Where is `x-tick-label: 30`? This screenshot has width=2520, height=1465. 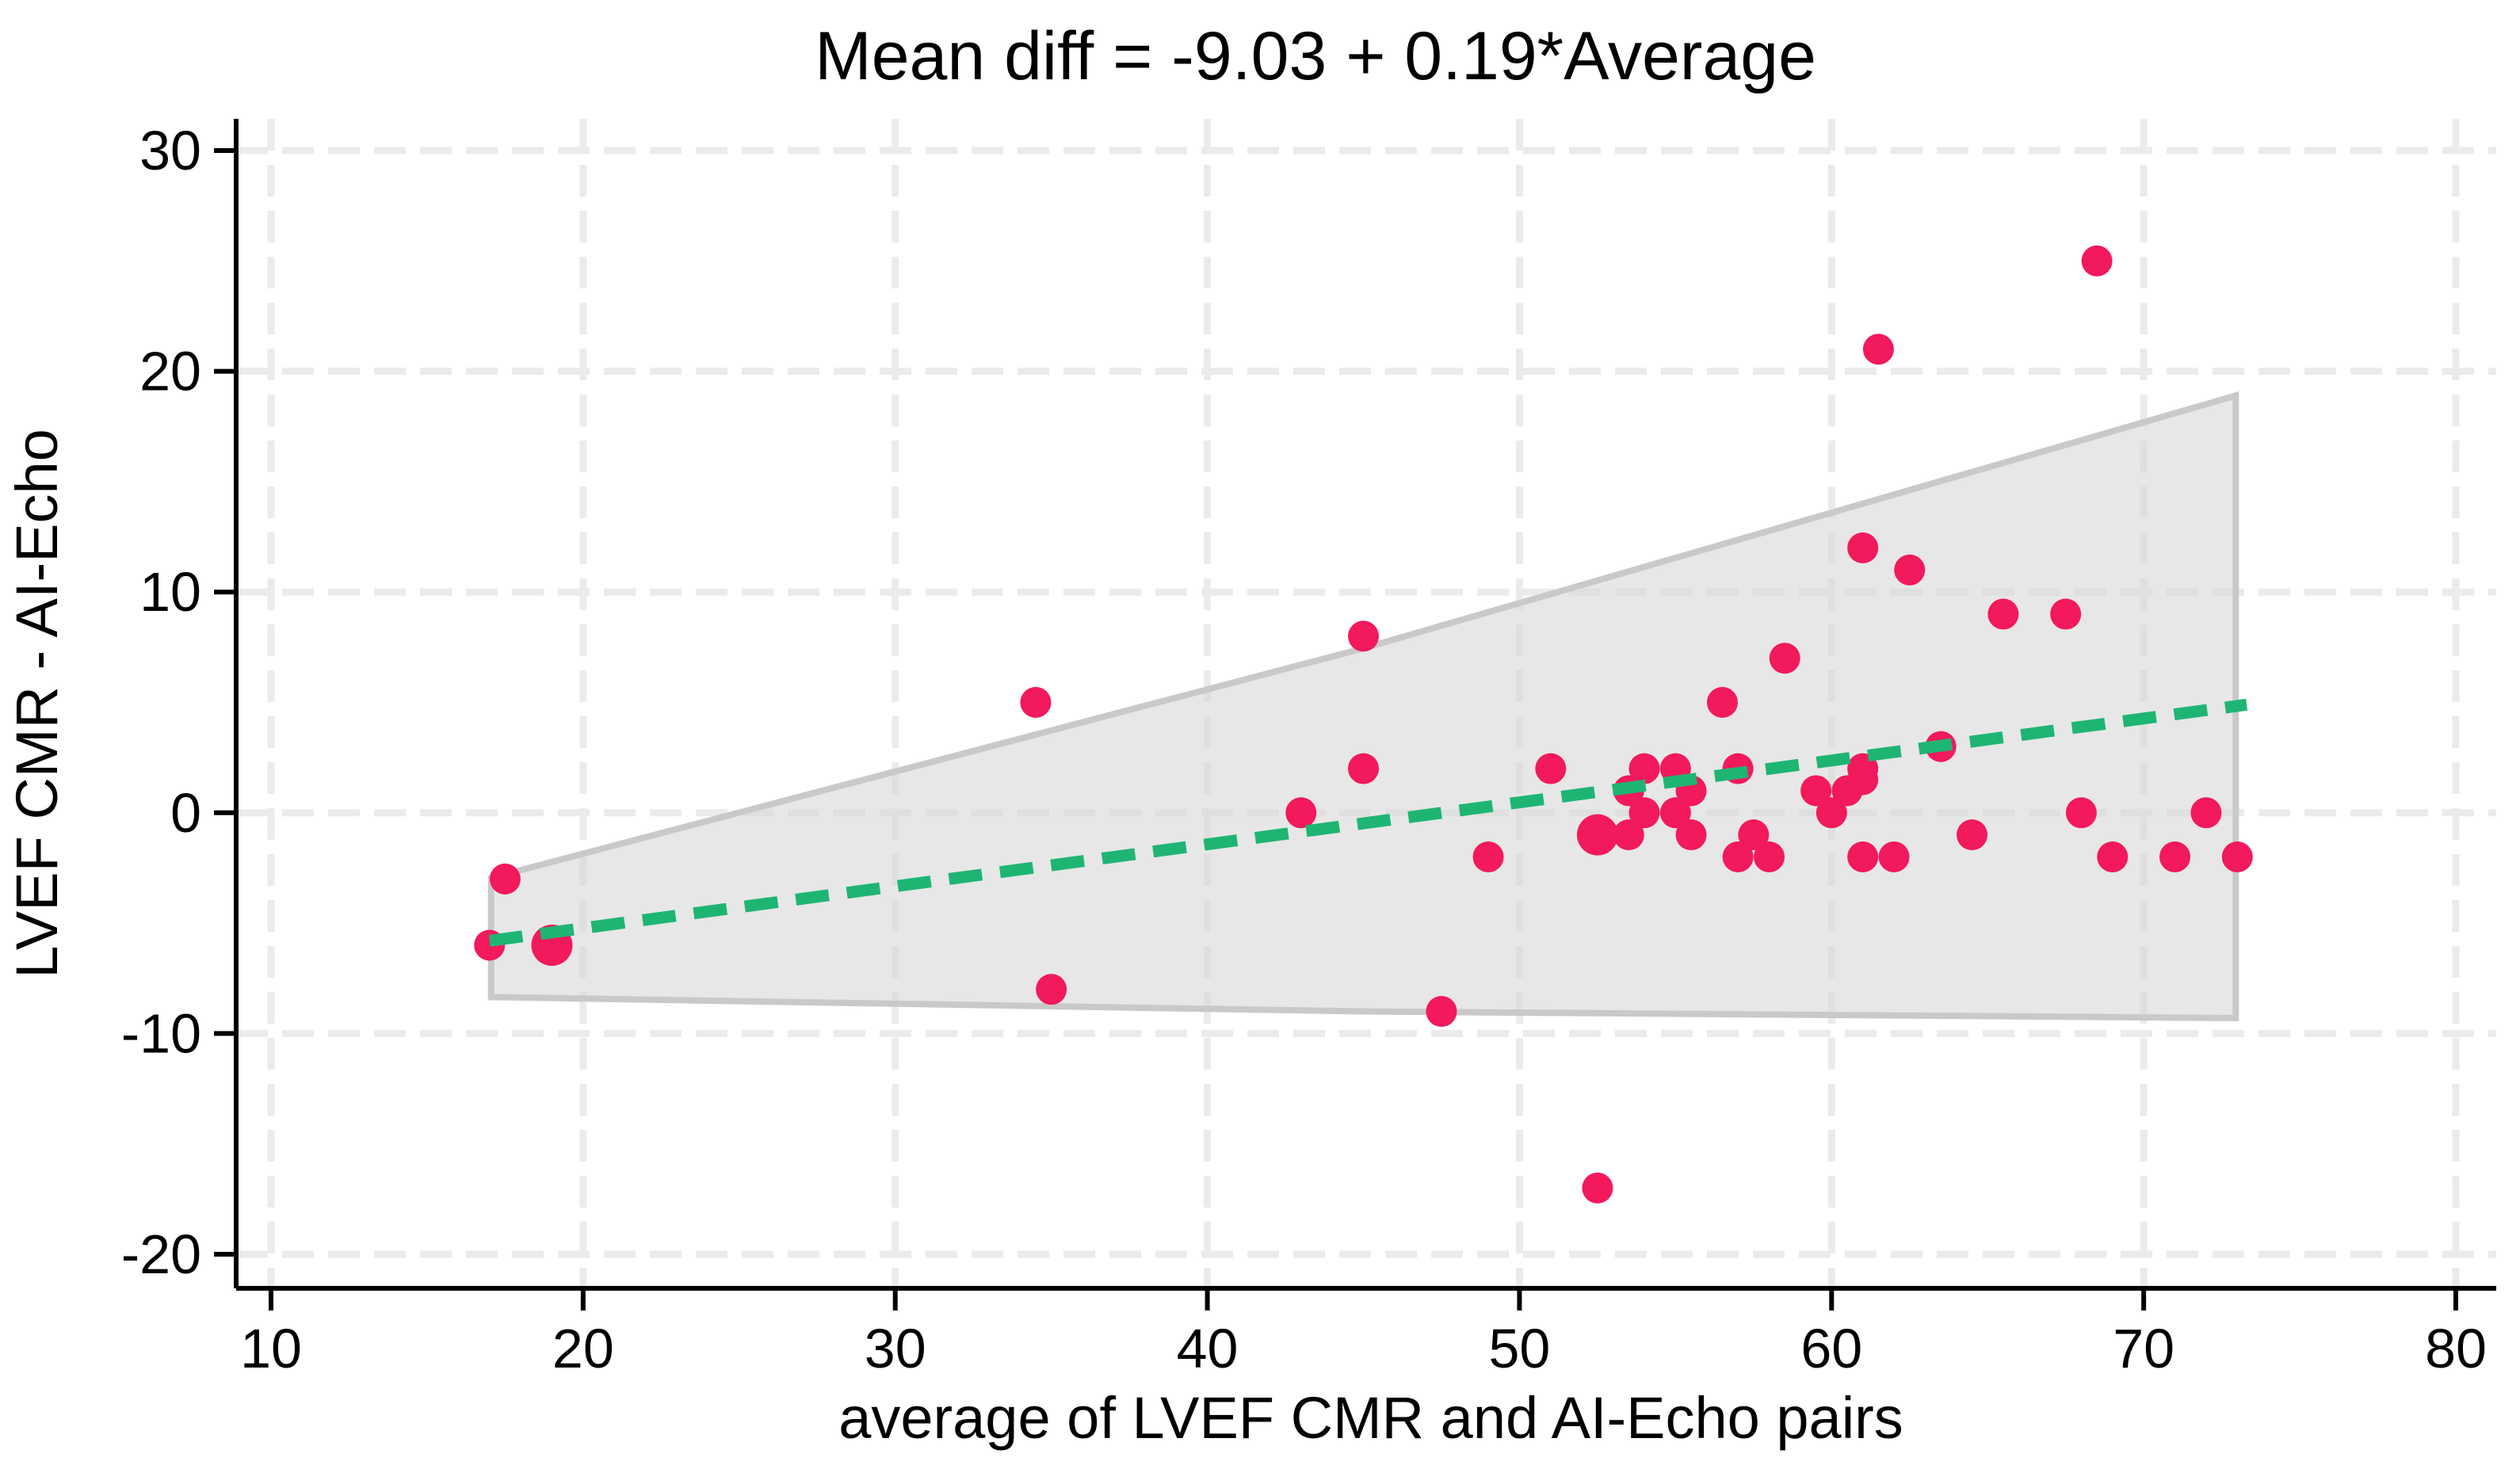
x-tick-label: 30 is located at coordinates (895, 1348).